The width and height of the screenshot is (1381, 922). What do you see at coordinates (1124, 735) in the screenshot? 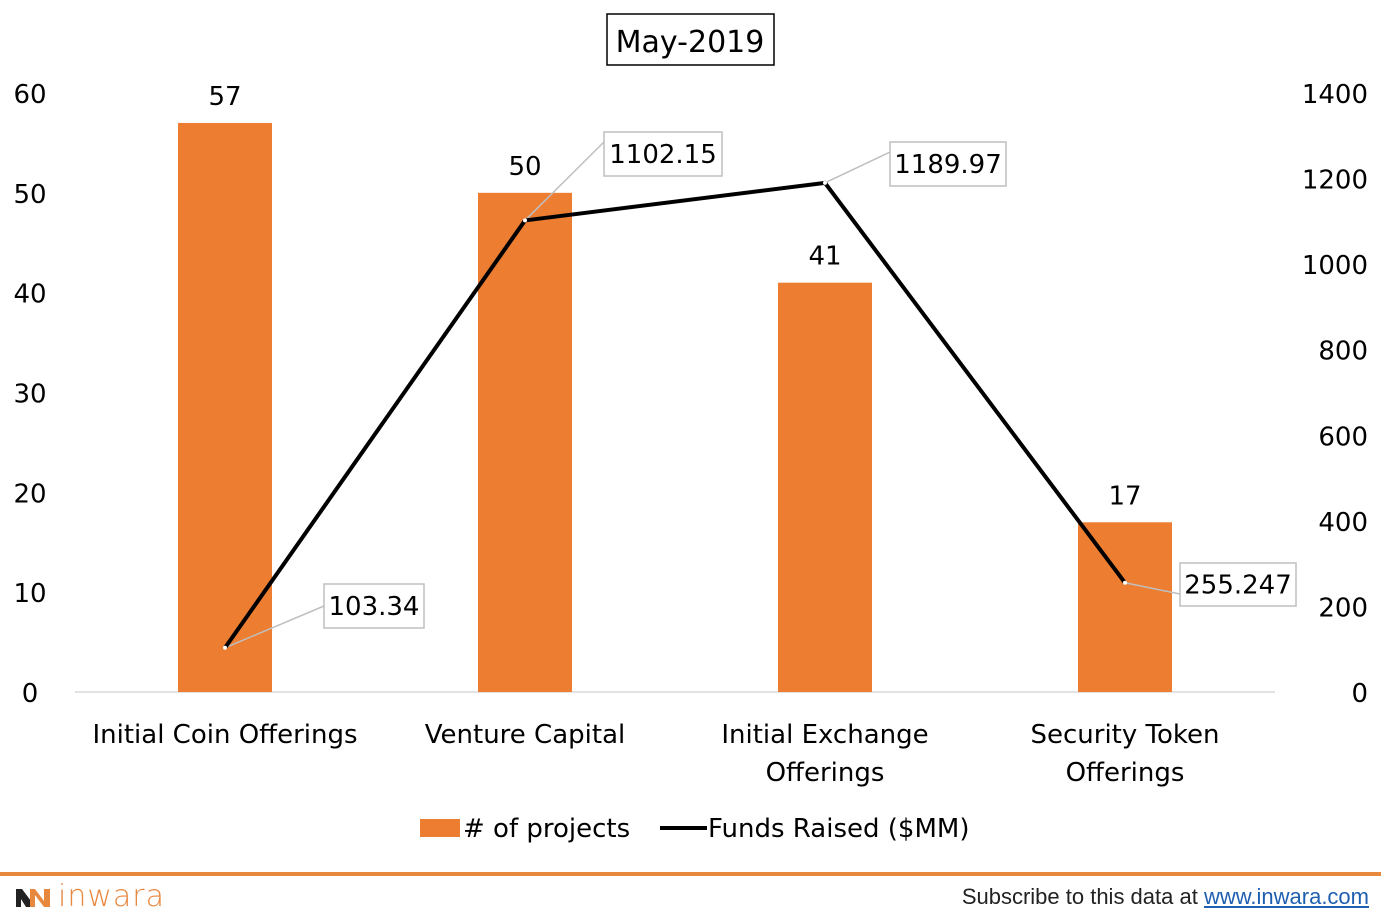
I see `category-label: Security Token` at bounding box center [1124, 735].